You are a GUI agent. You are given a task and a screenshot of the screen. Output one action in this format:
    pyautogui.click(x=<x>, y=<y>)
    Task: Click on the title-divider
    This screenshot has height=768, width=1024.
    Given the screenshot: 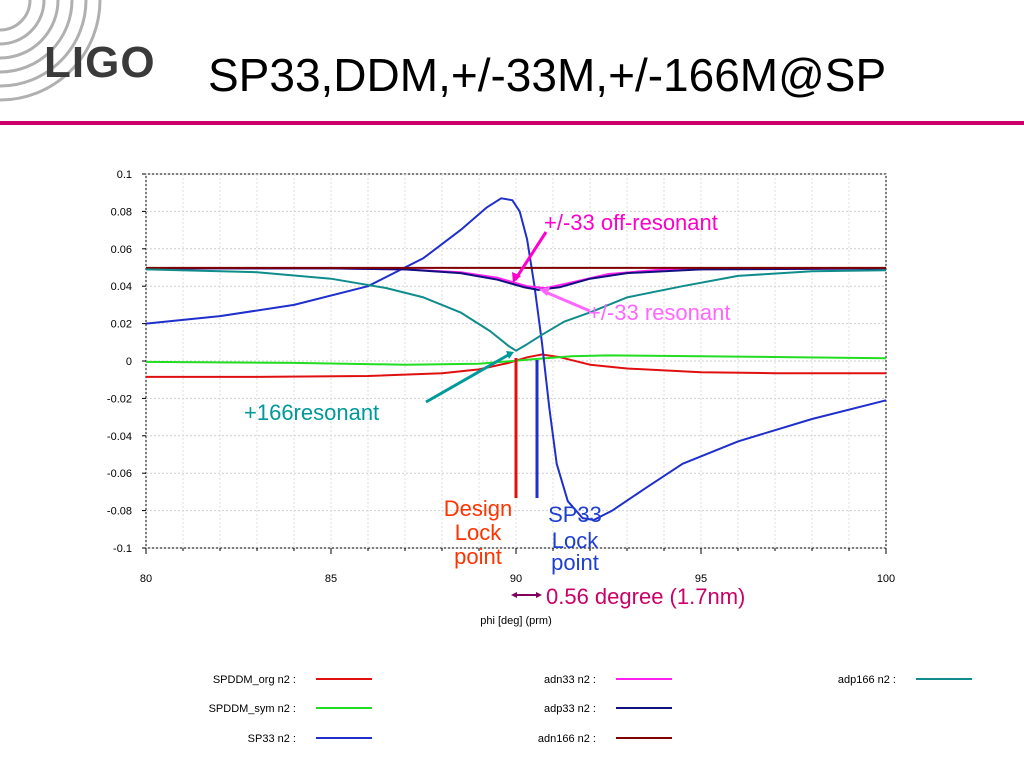 What is the action you would take?
    pyautogui.click(x=512, y=123)
    